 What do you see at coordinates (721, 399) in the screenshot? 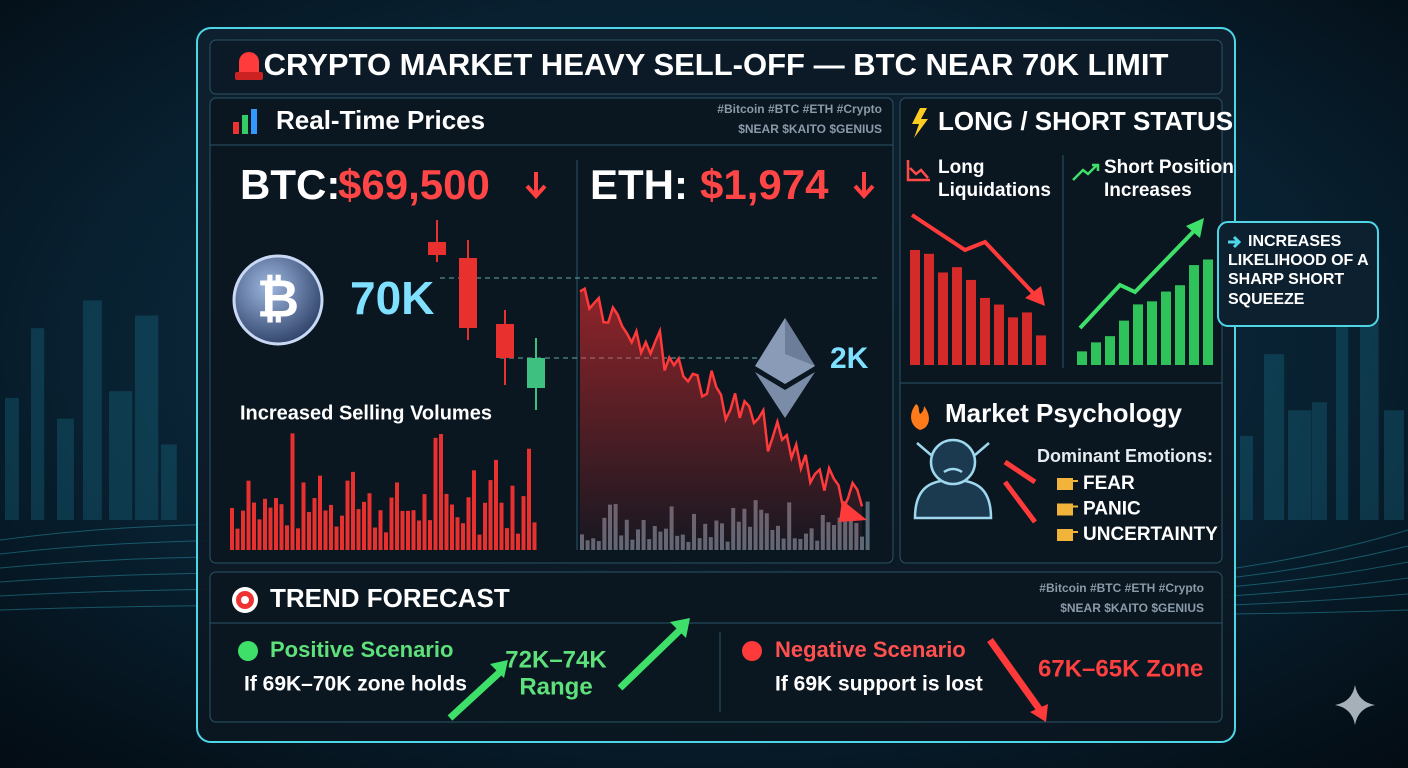
I see `price-line` at bounding box center [721, 399].